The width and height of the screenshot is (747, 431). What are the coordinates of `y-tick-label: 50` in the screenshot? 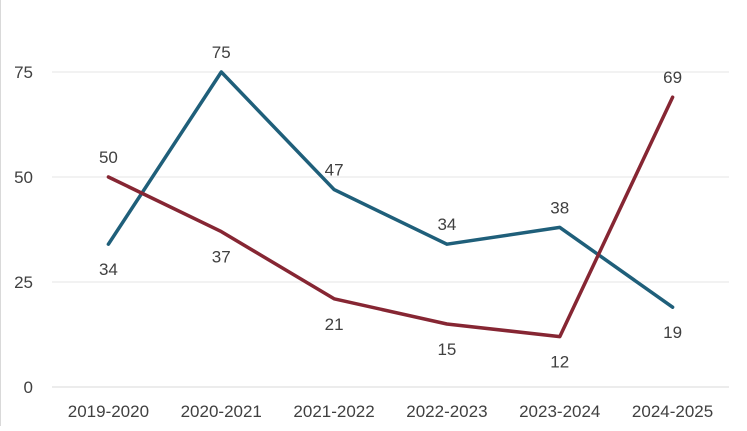 It's located at (23, 177).